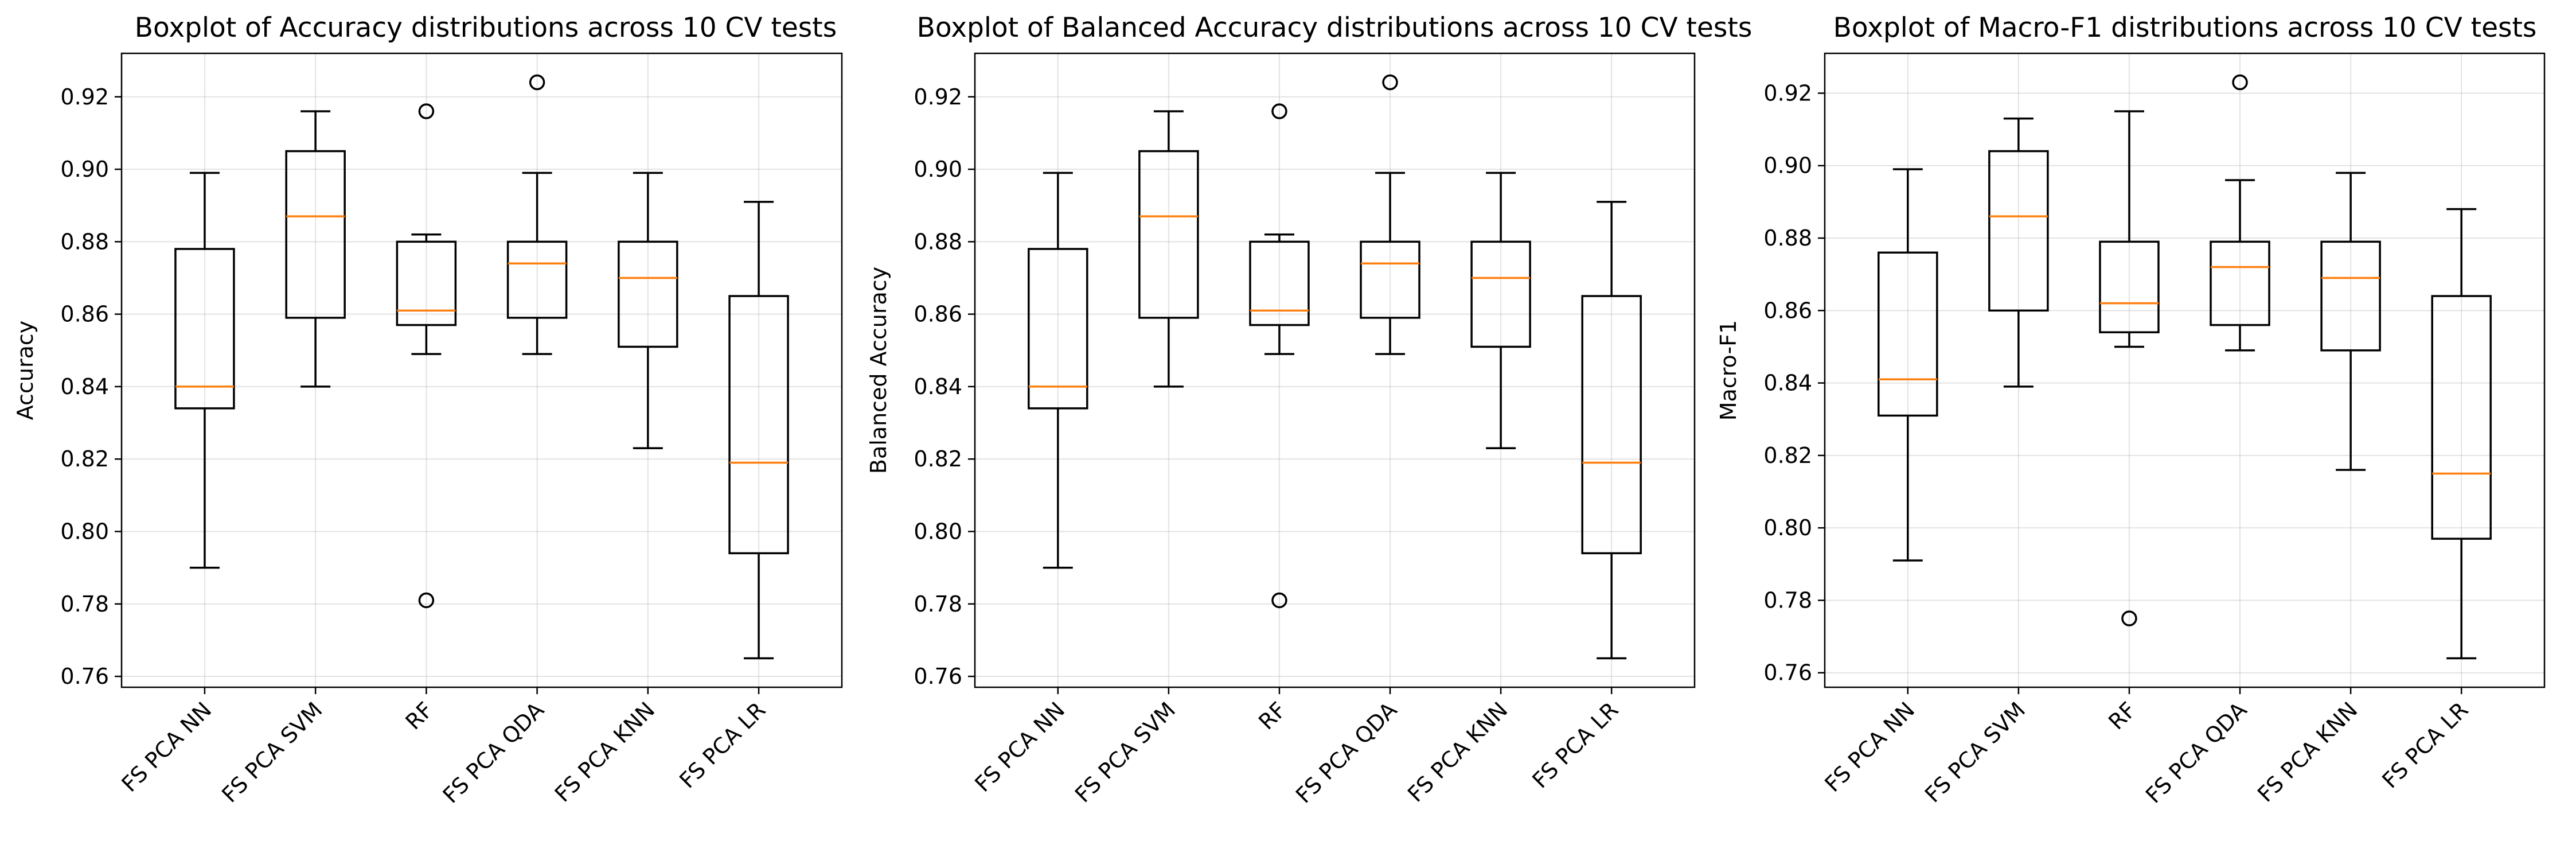 The width and height of the screenshot is (2576, 841). I want to click on y-axis-label: Balanced Accuracy, so click(879, 370).